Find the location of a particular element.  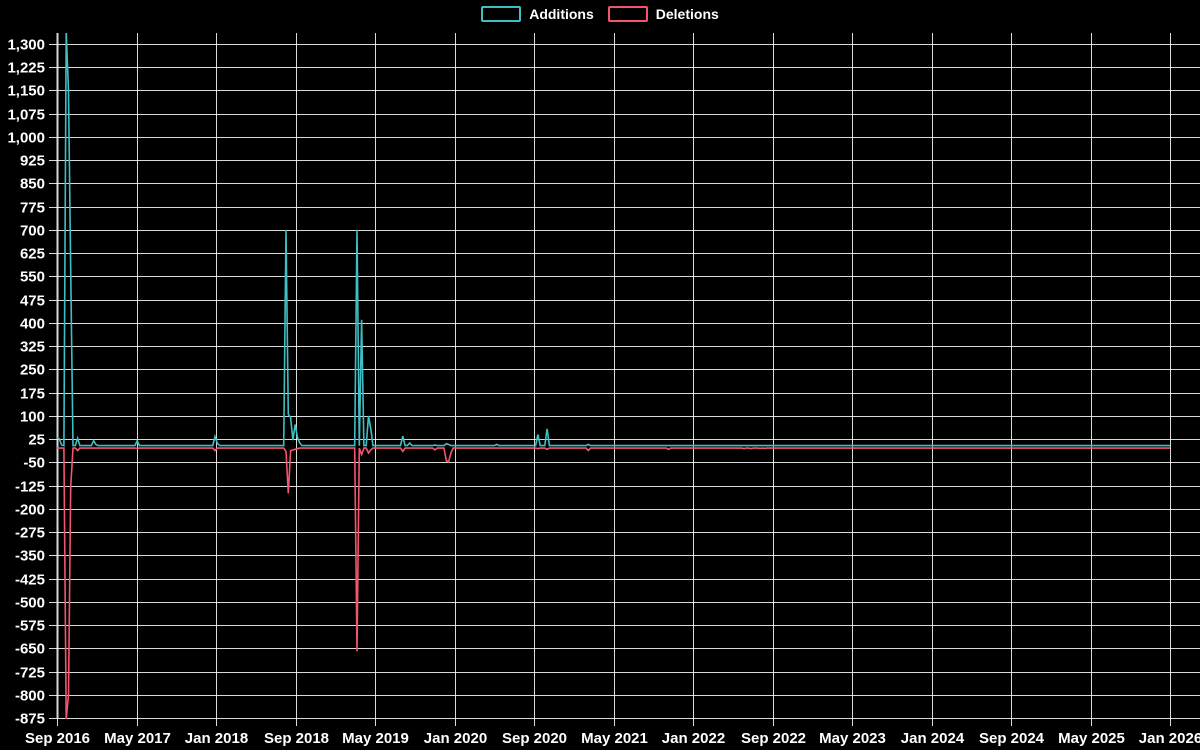

x-tick-label: May 2021 is located at coordinates (614, 738).